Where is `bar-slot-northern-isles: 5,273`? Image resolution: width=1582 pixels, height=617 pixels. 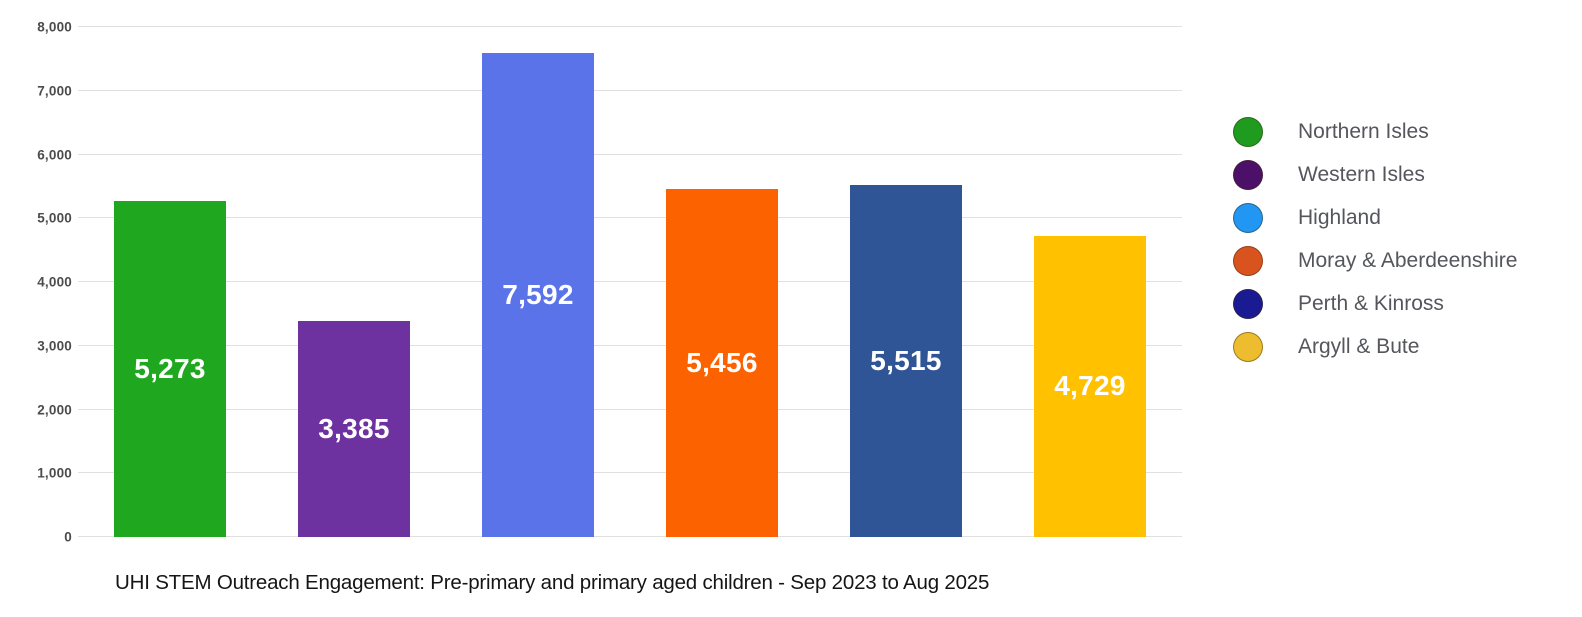
bar-slot-northern-isles: 5,273 is located at coordinates (170, 282).